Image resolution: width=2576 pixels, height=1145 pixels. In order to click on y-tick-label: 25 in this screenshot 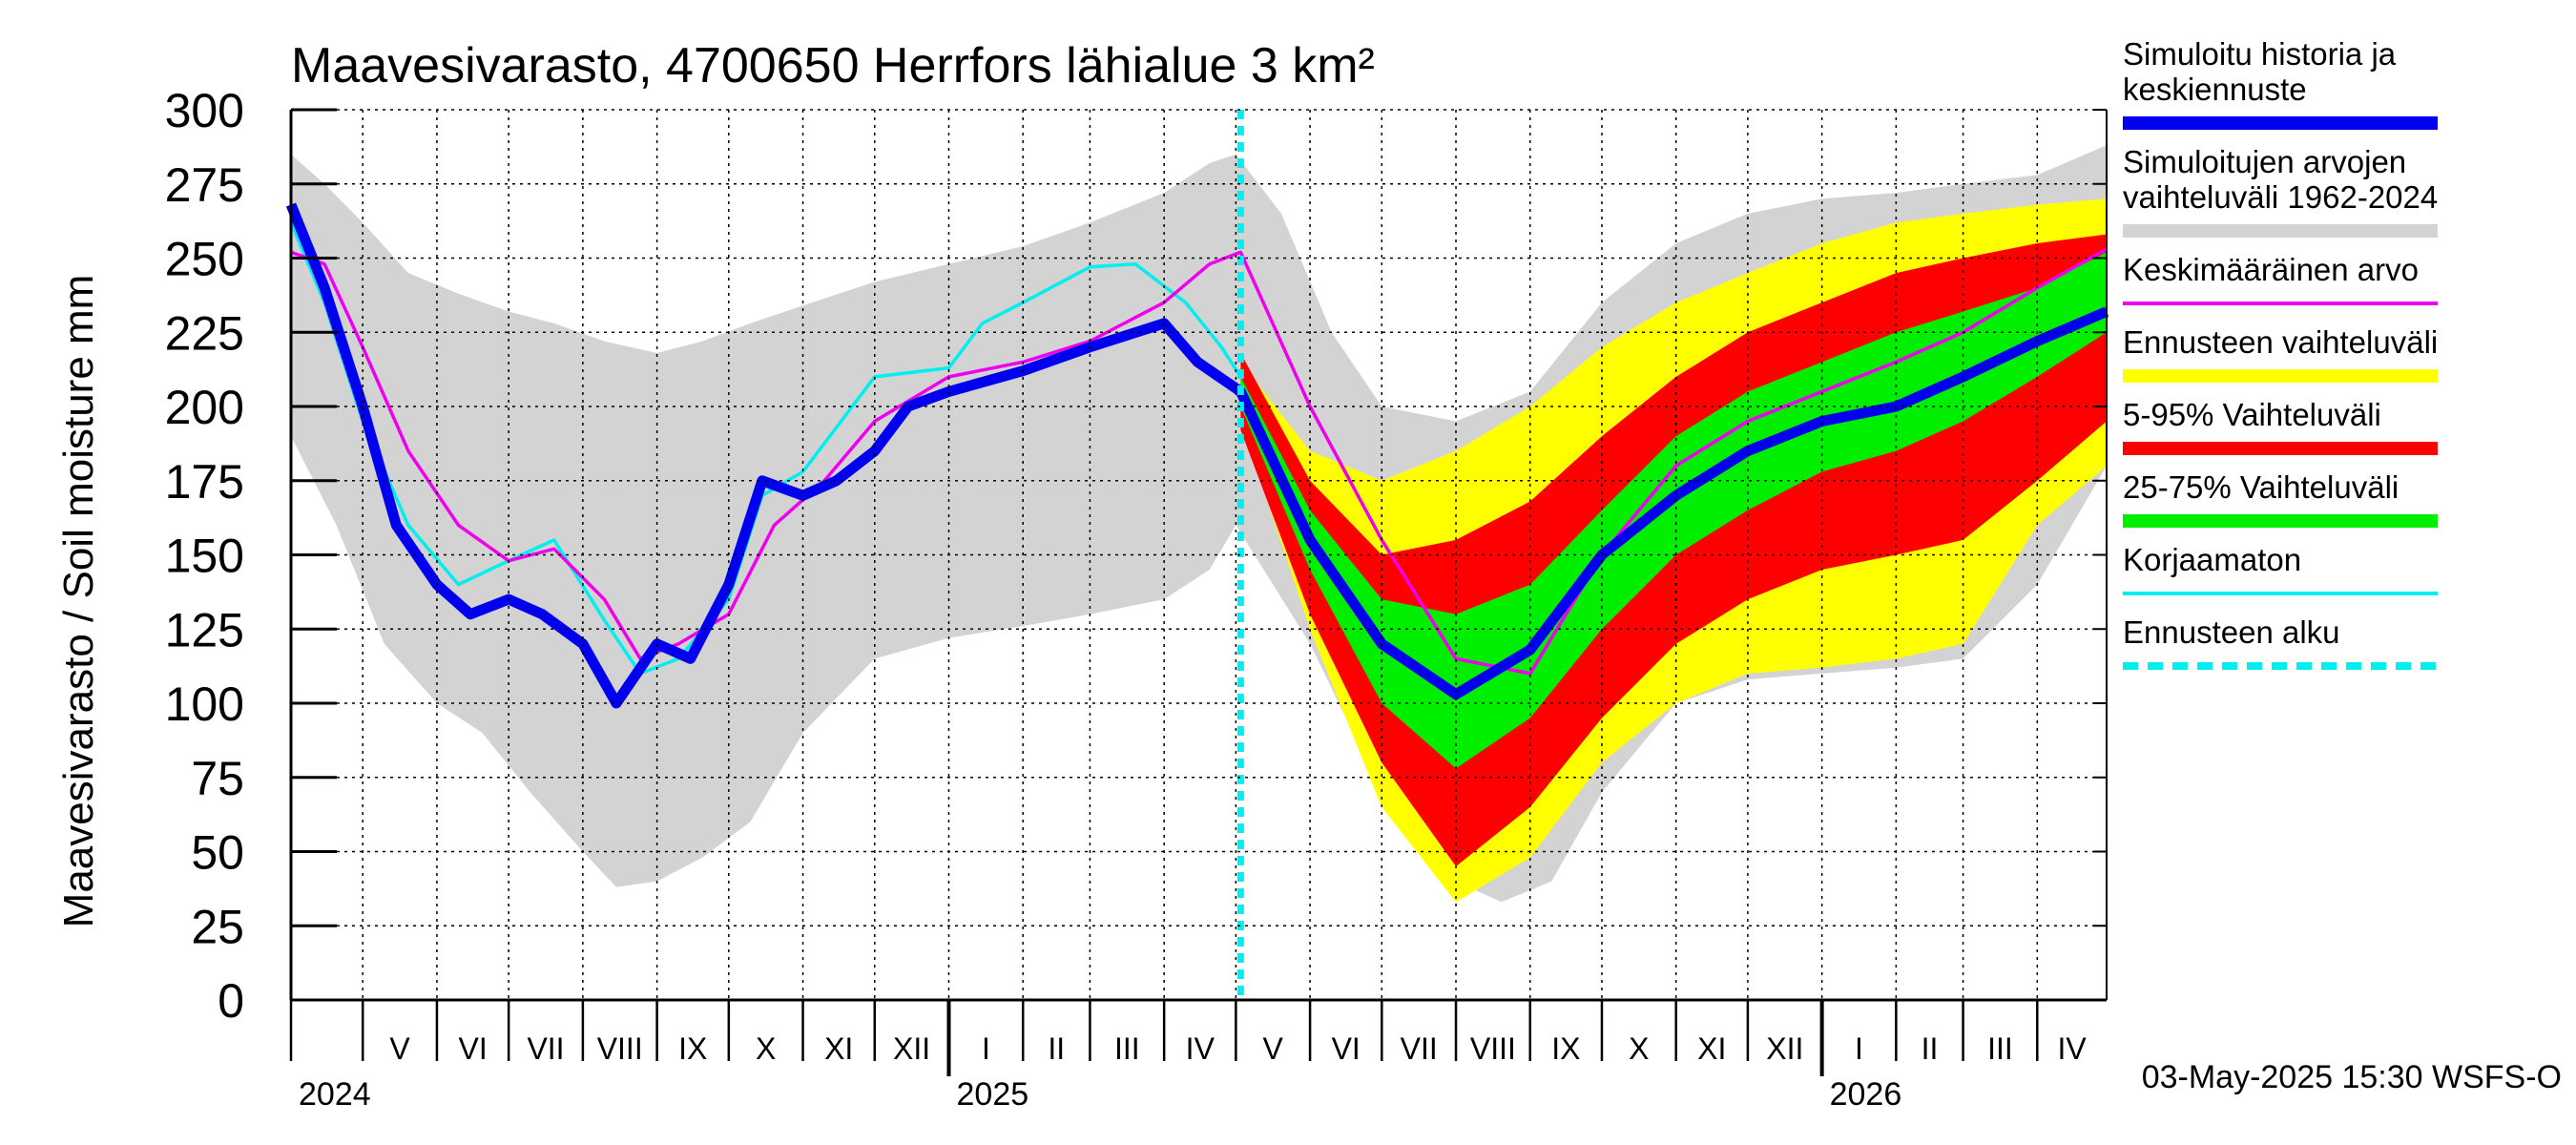, I will do `click(217, 927)`.